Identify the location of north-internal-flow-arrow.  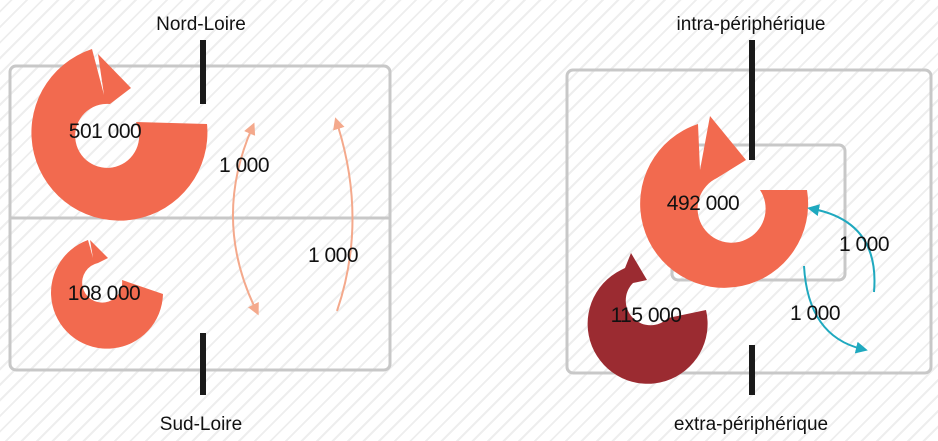
(119, 135).